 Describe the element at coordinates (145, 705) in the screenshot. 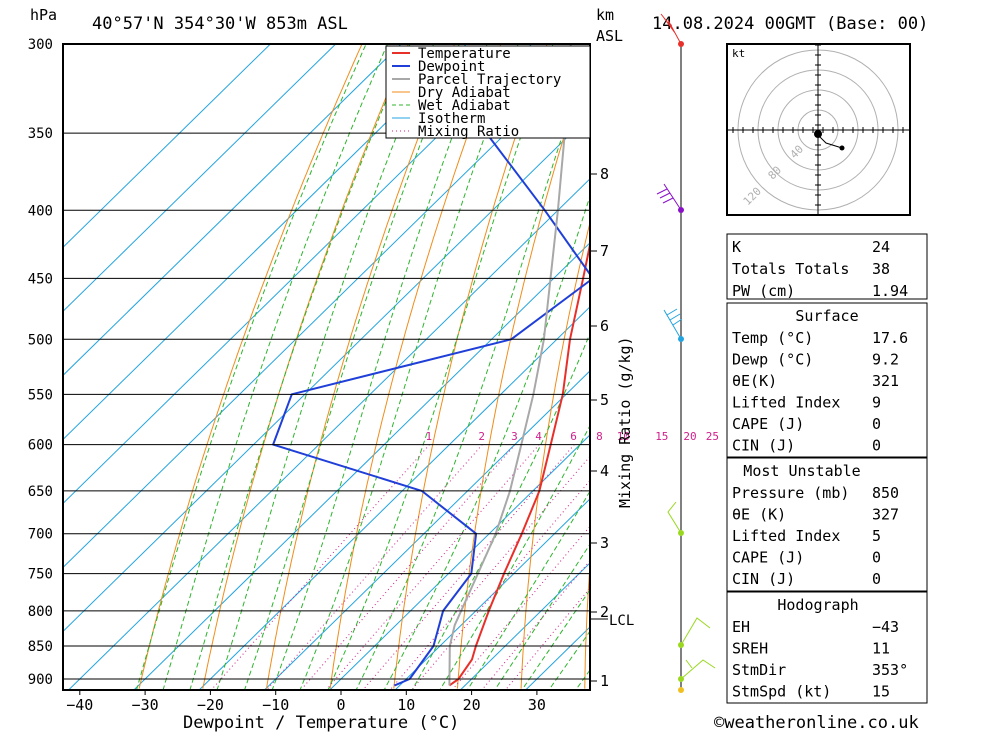

I see `x-tick-label: −30` at that location.